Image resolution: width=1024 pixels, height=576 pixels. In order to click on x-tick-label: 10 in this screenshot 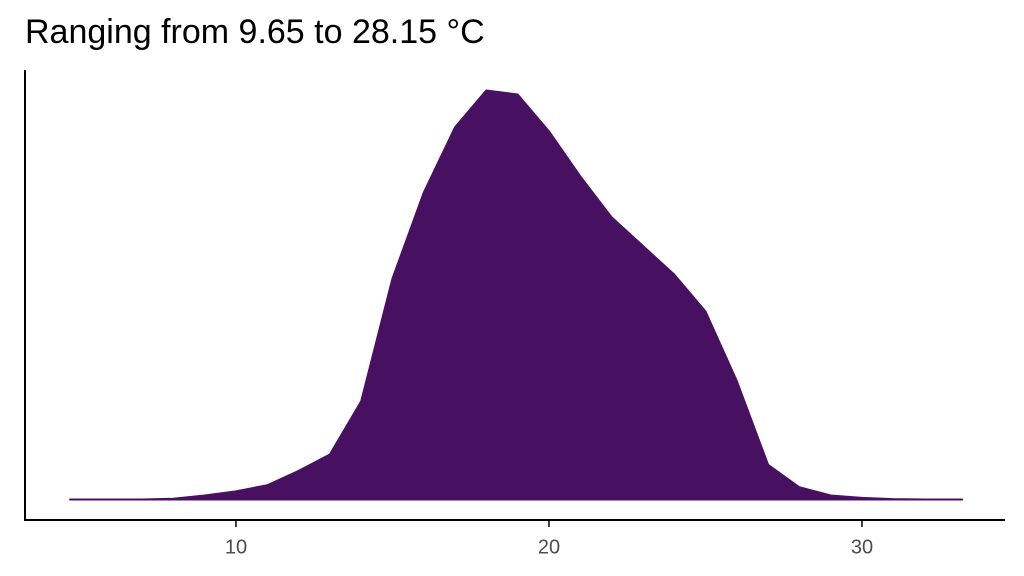, I will do `click(236, 547)`.